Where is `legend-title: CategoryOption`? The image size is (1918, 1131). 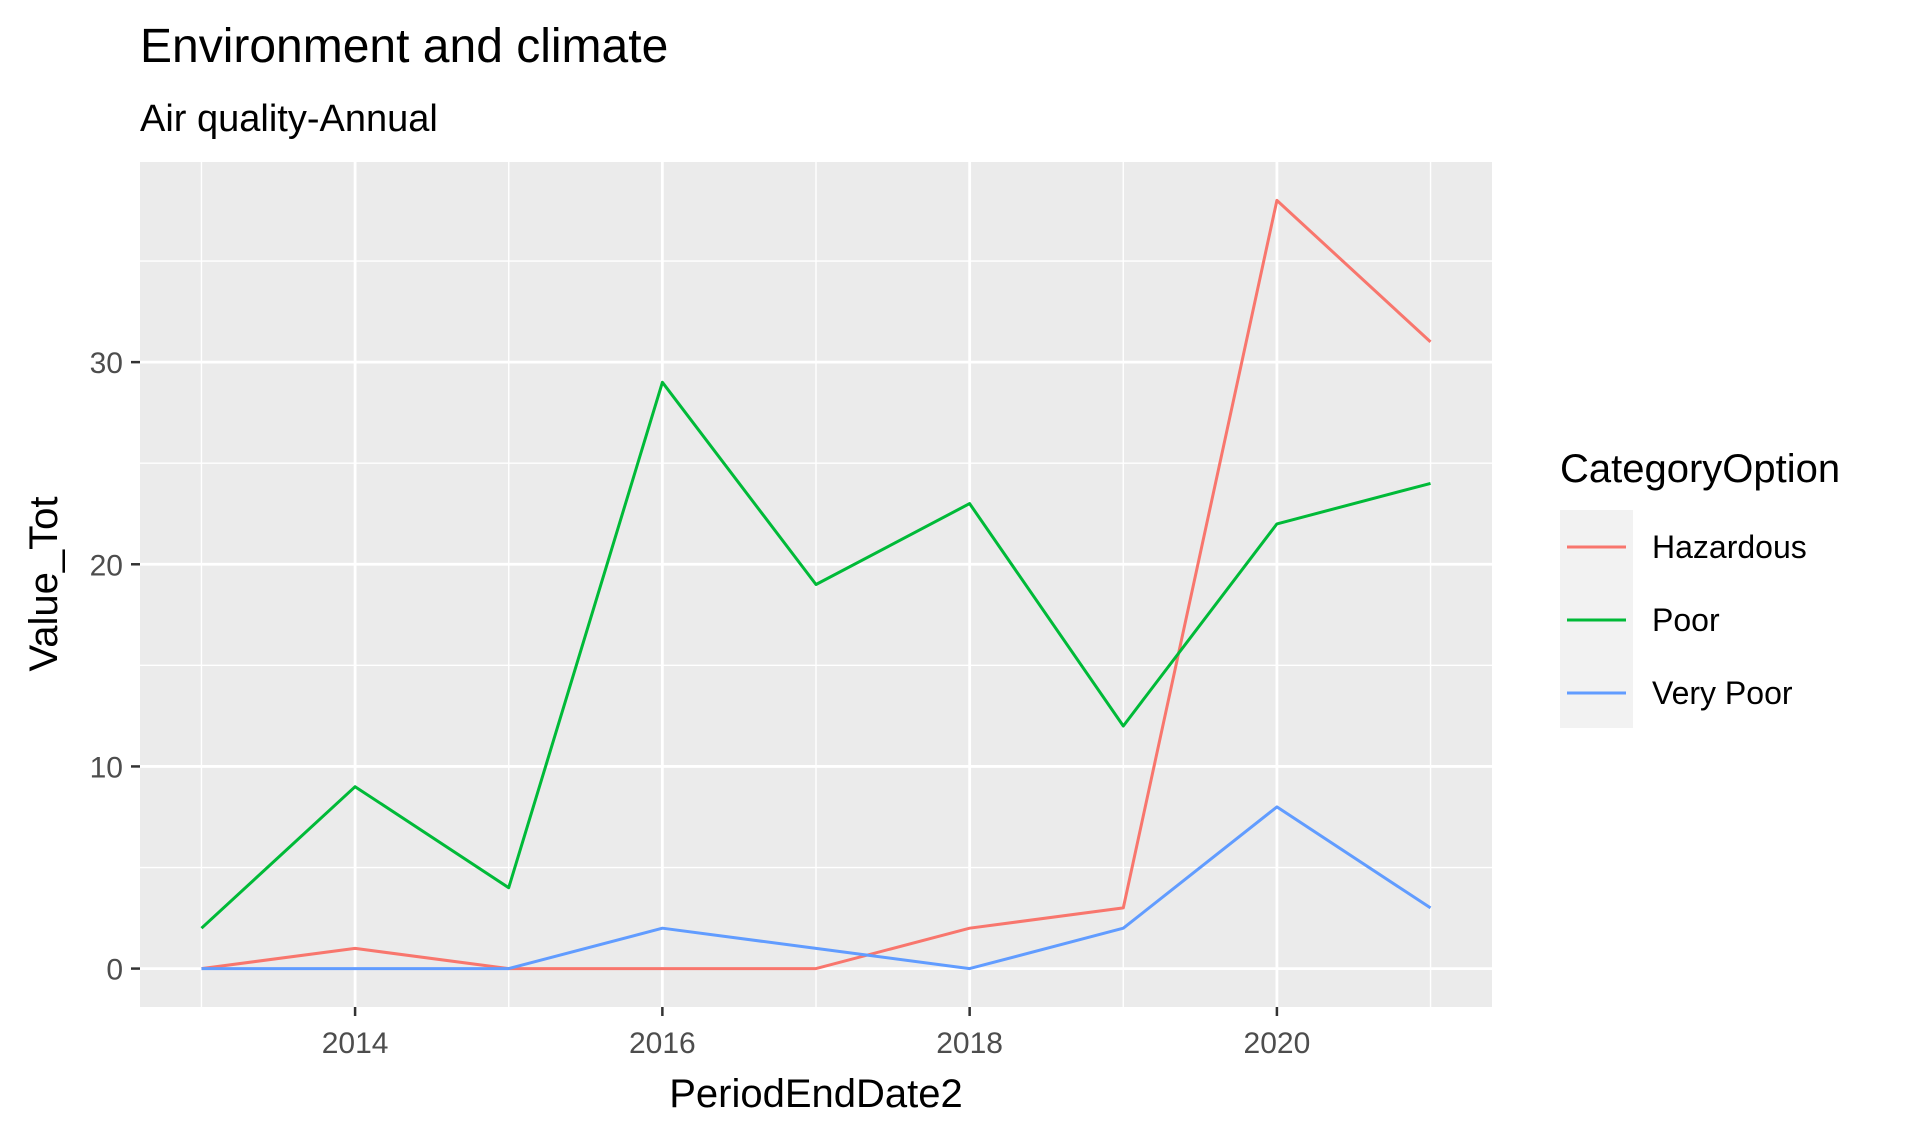 legend-title: CategoryOption is located at coordinates (1700, 469).